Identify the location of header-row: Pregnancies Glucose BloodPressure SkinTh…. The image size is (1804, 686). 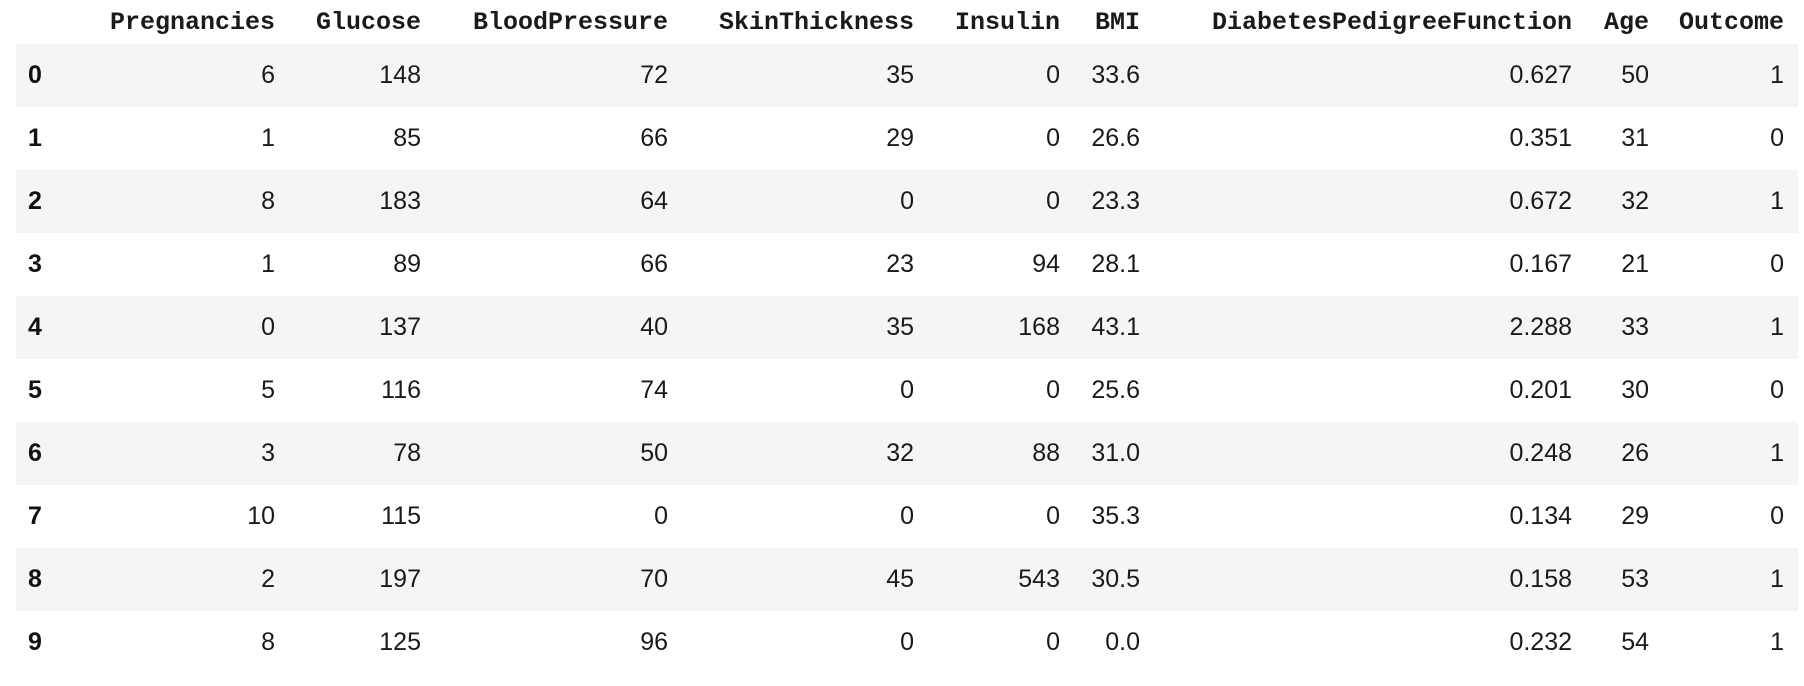
(907, 22).